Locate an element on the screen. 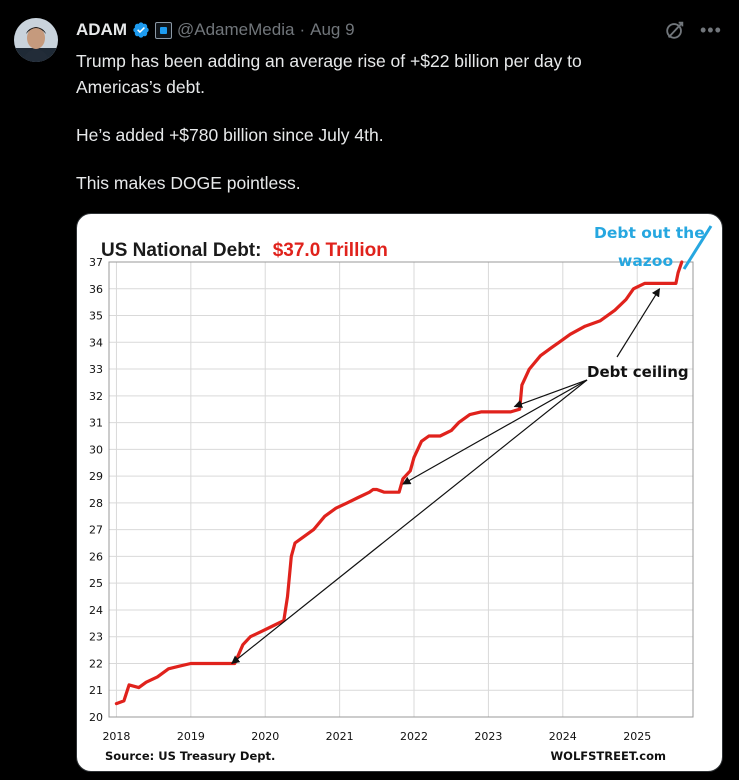  x-tick-label: 2023 is located at coordinates (488, 736).